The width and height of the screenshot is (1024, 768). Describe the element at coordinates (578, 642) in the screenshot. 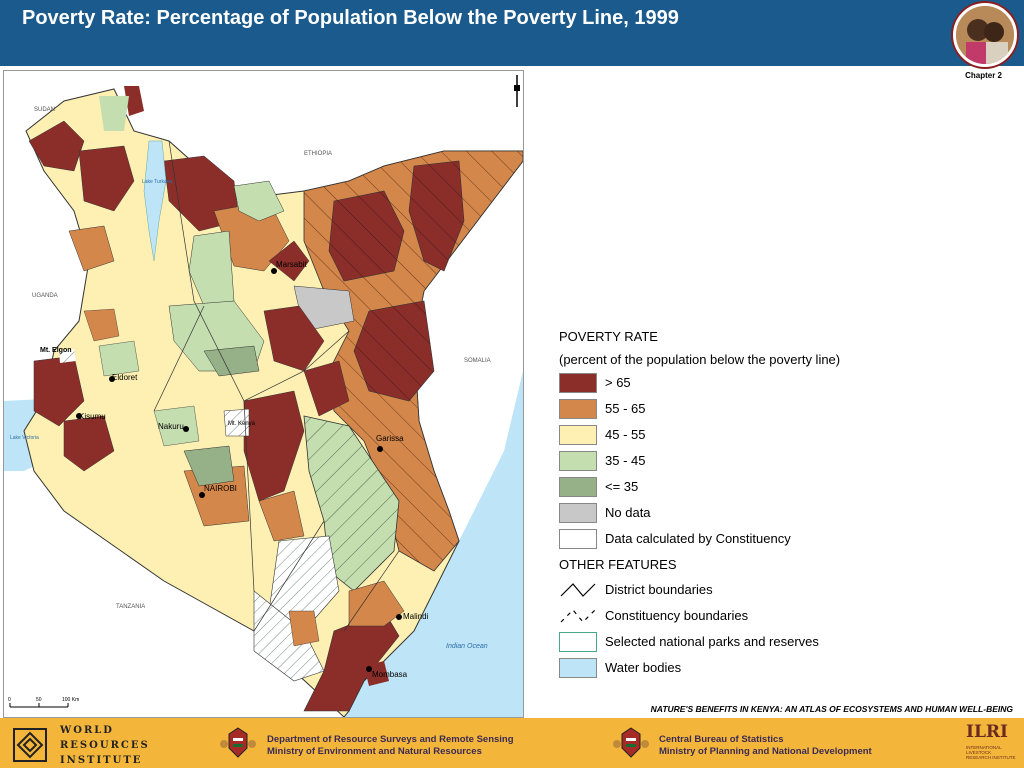

I see `park-outline-icon` at that location.